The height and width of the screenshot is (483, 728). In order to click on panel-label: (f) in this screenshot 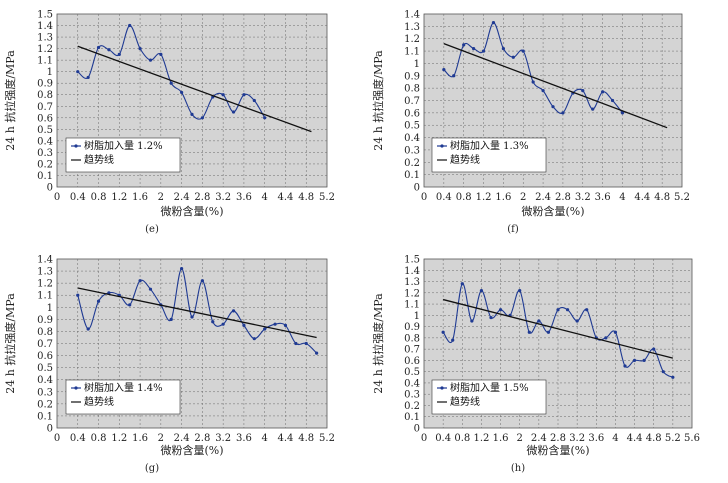, I will do `click(513, 229)`.